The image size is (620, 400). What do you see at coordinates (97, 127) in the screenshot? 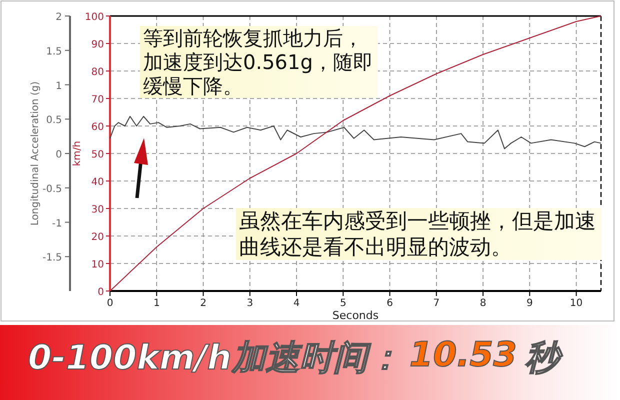
I see `y2-tick-label: 60` at bounding box center [97, 127].